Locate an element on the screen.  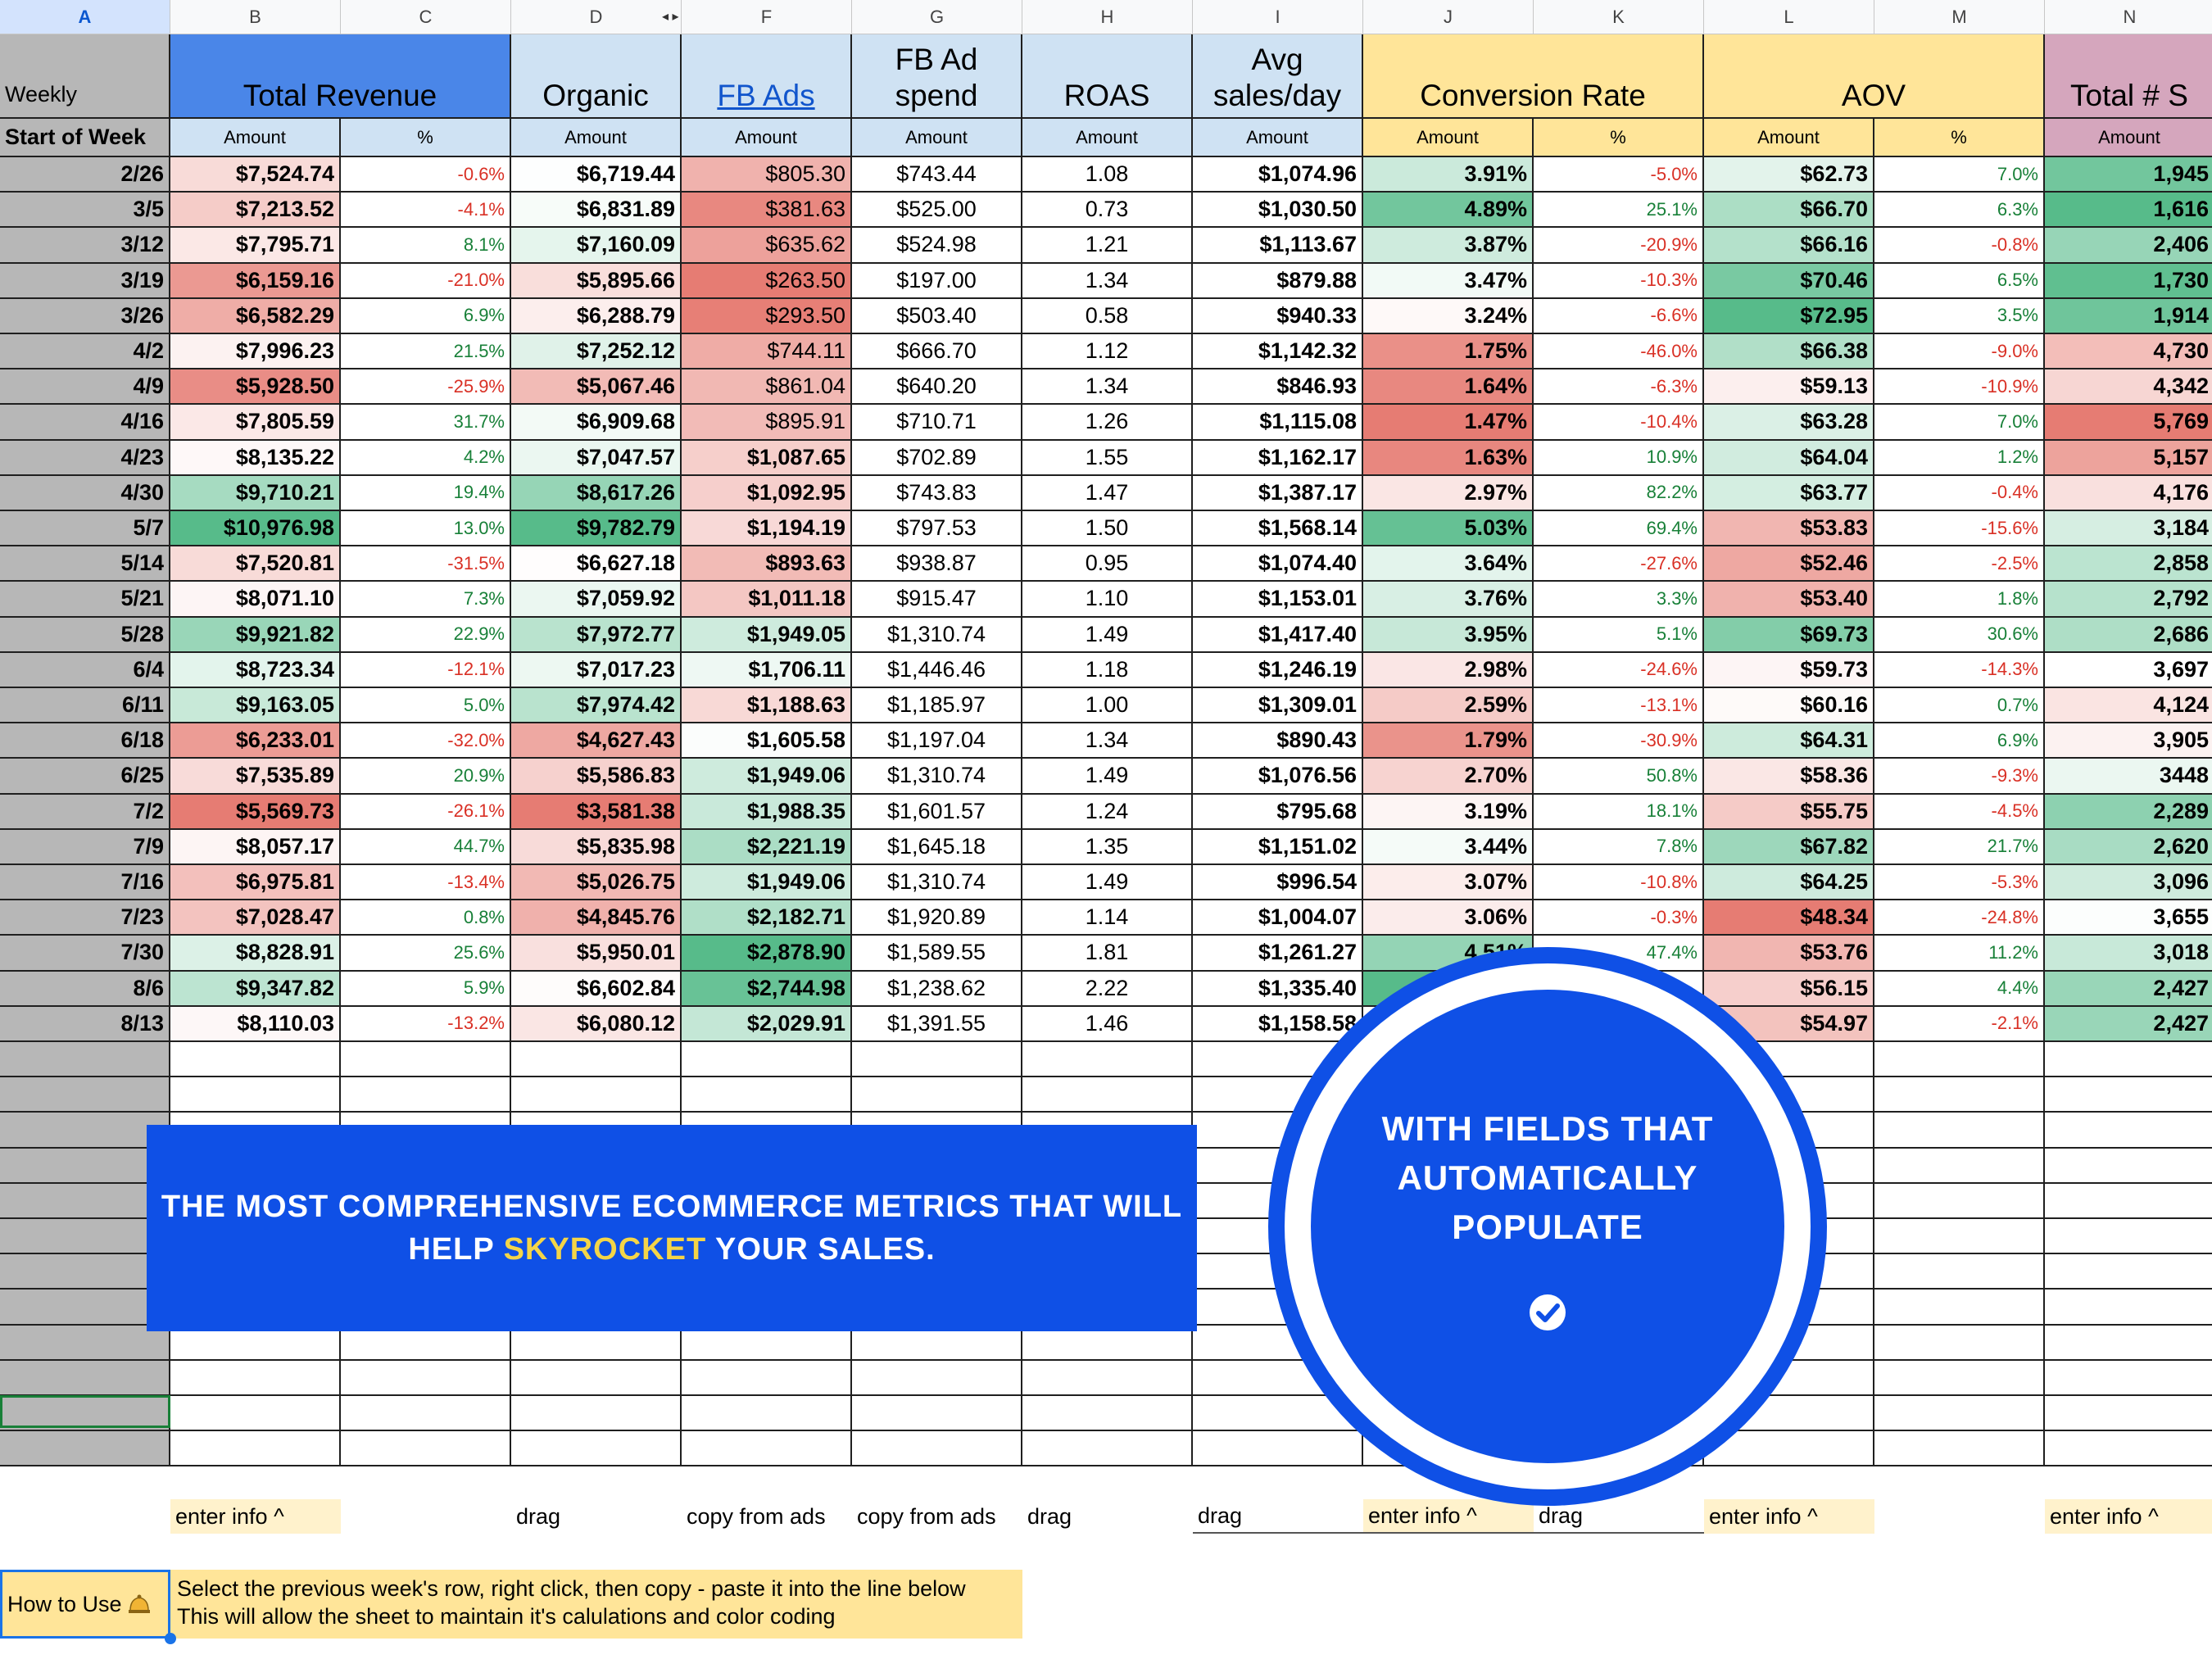
cell-aov: $64.31 is located at coordinates (1789, 741).